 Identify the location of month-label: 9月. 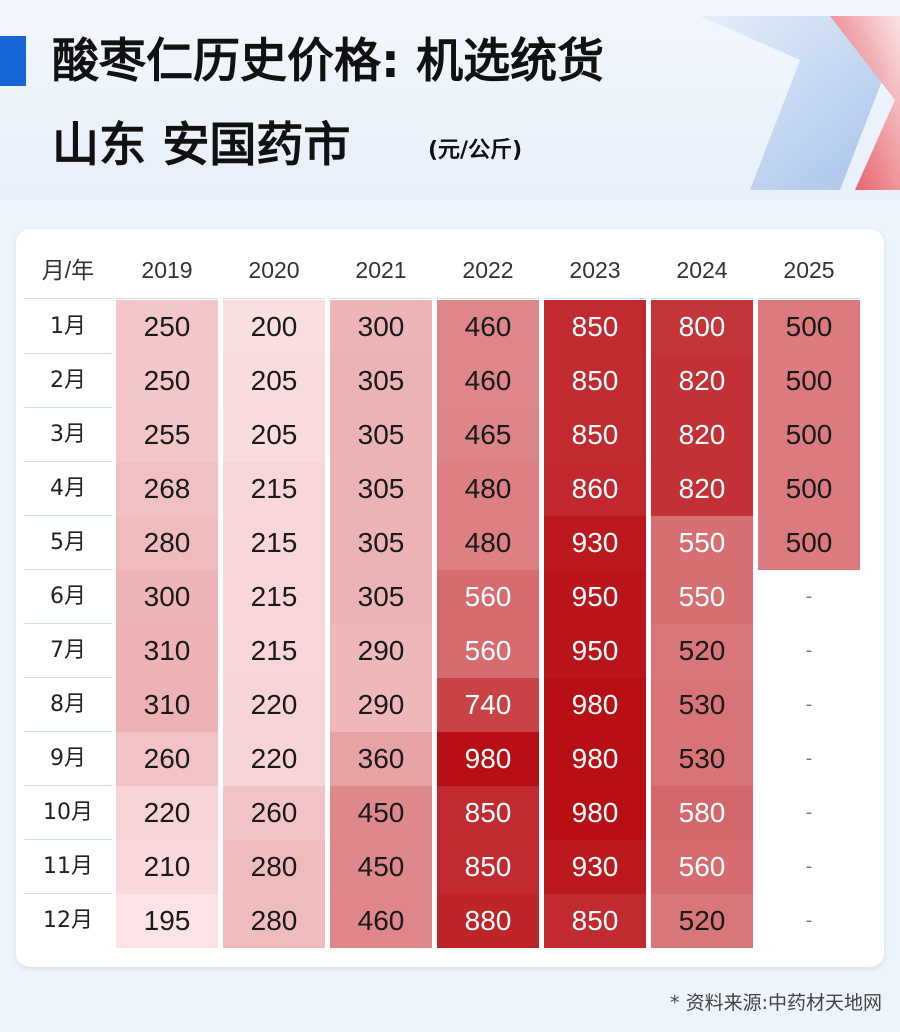
(68, 758).